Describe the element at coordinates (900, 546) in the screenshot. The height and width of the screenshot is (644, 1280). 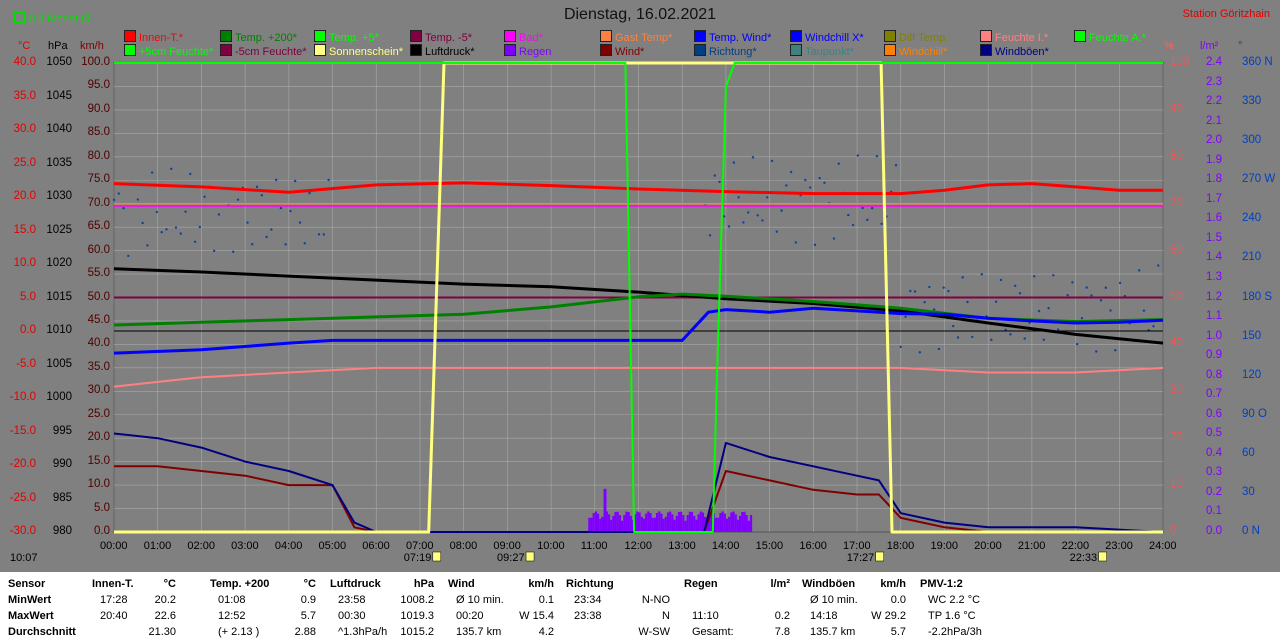
I see `x-tick: 18:00` at that location.